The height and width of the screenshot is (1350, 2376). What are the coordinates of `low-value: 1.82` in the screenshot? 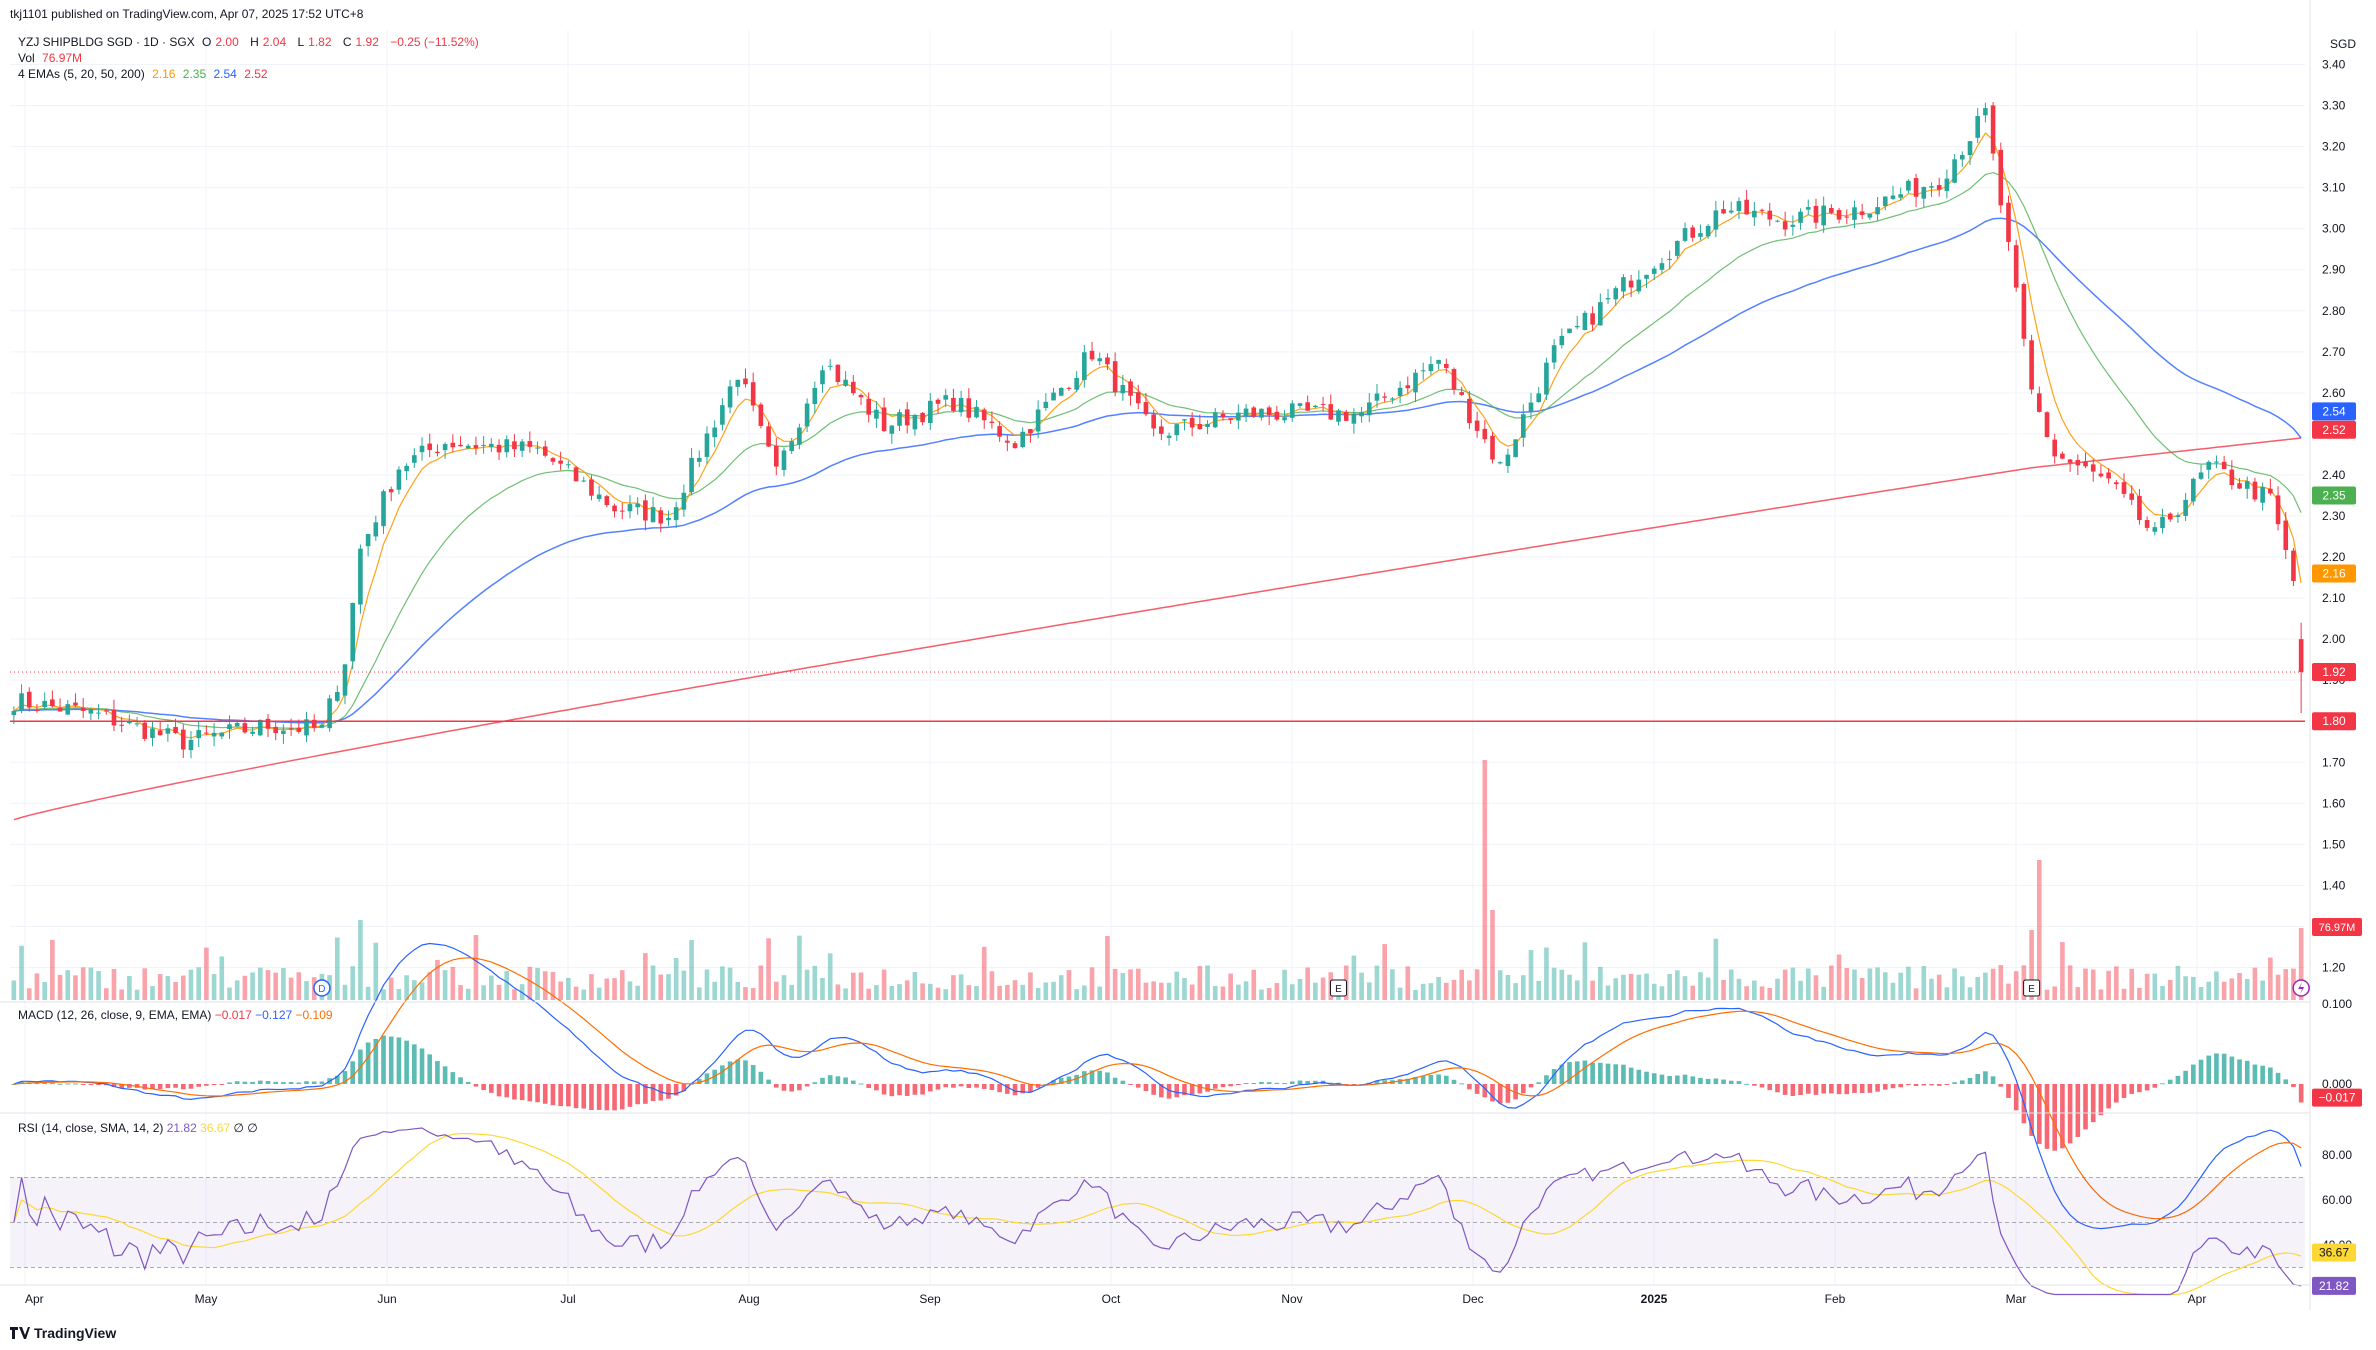 It's located at (320, 42).